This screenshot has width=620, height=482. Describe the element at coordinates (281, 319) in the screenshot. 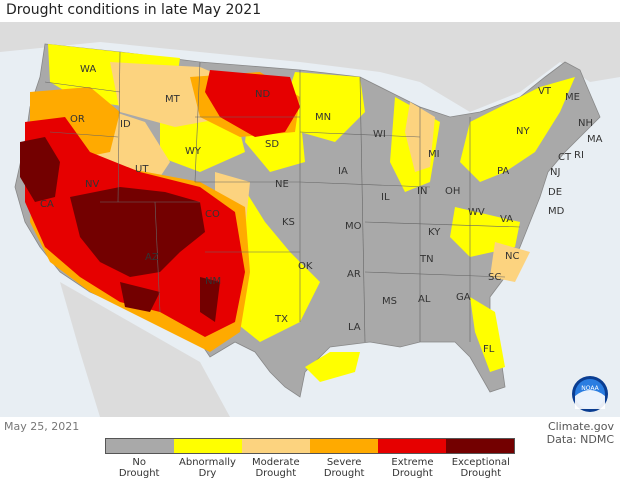

I see `state-label-tx: TX` at that location.